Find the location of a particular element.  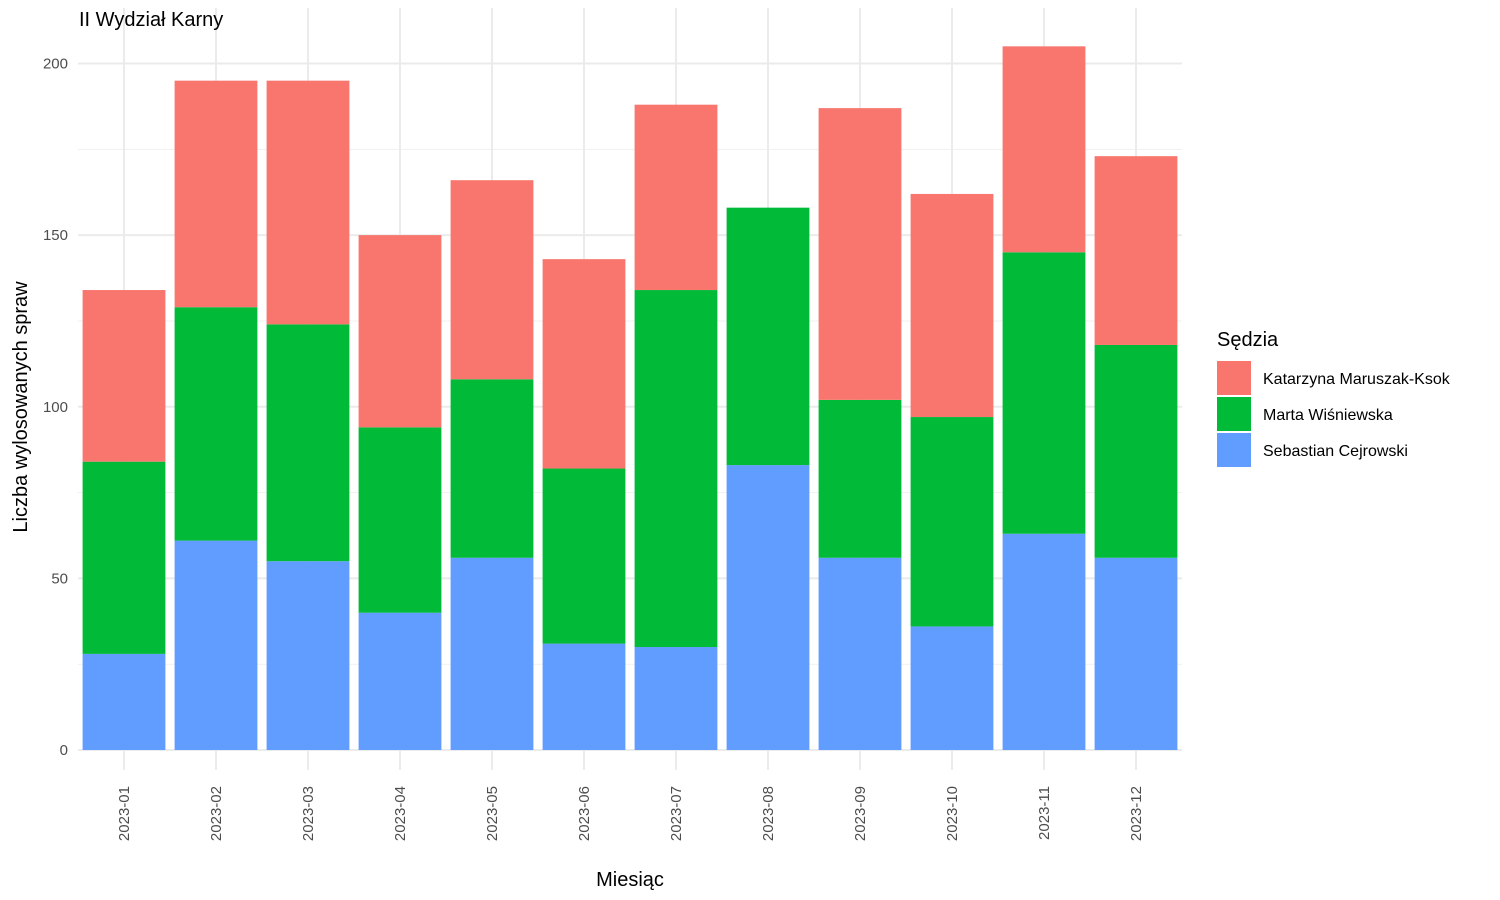

legend-label: Katarzyna Maruszak-Ksok is located at coordinates (1357, 379).